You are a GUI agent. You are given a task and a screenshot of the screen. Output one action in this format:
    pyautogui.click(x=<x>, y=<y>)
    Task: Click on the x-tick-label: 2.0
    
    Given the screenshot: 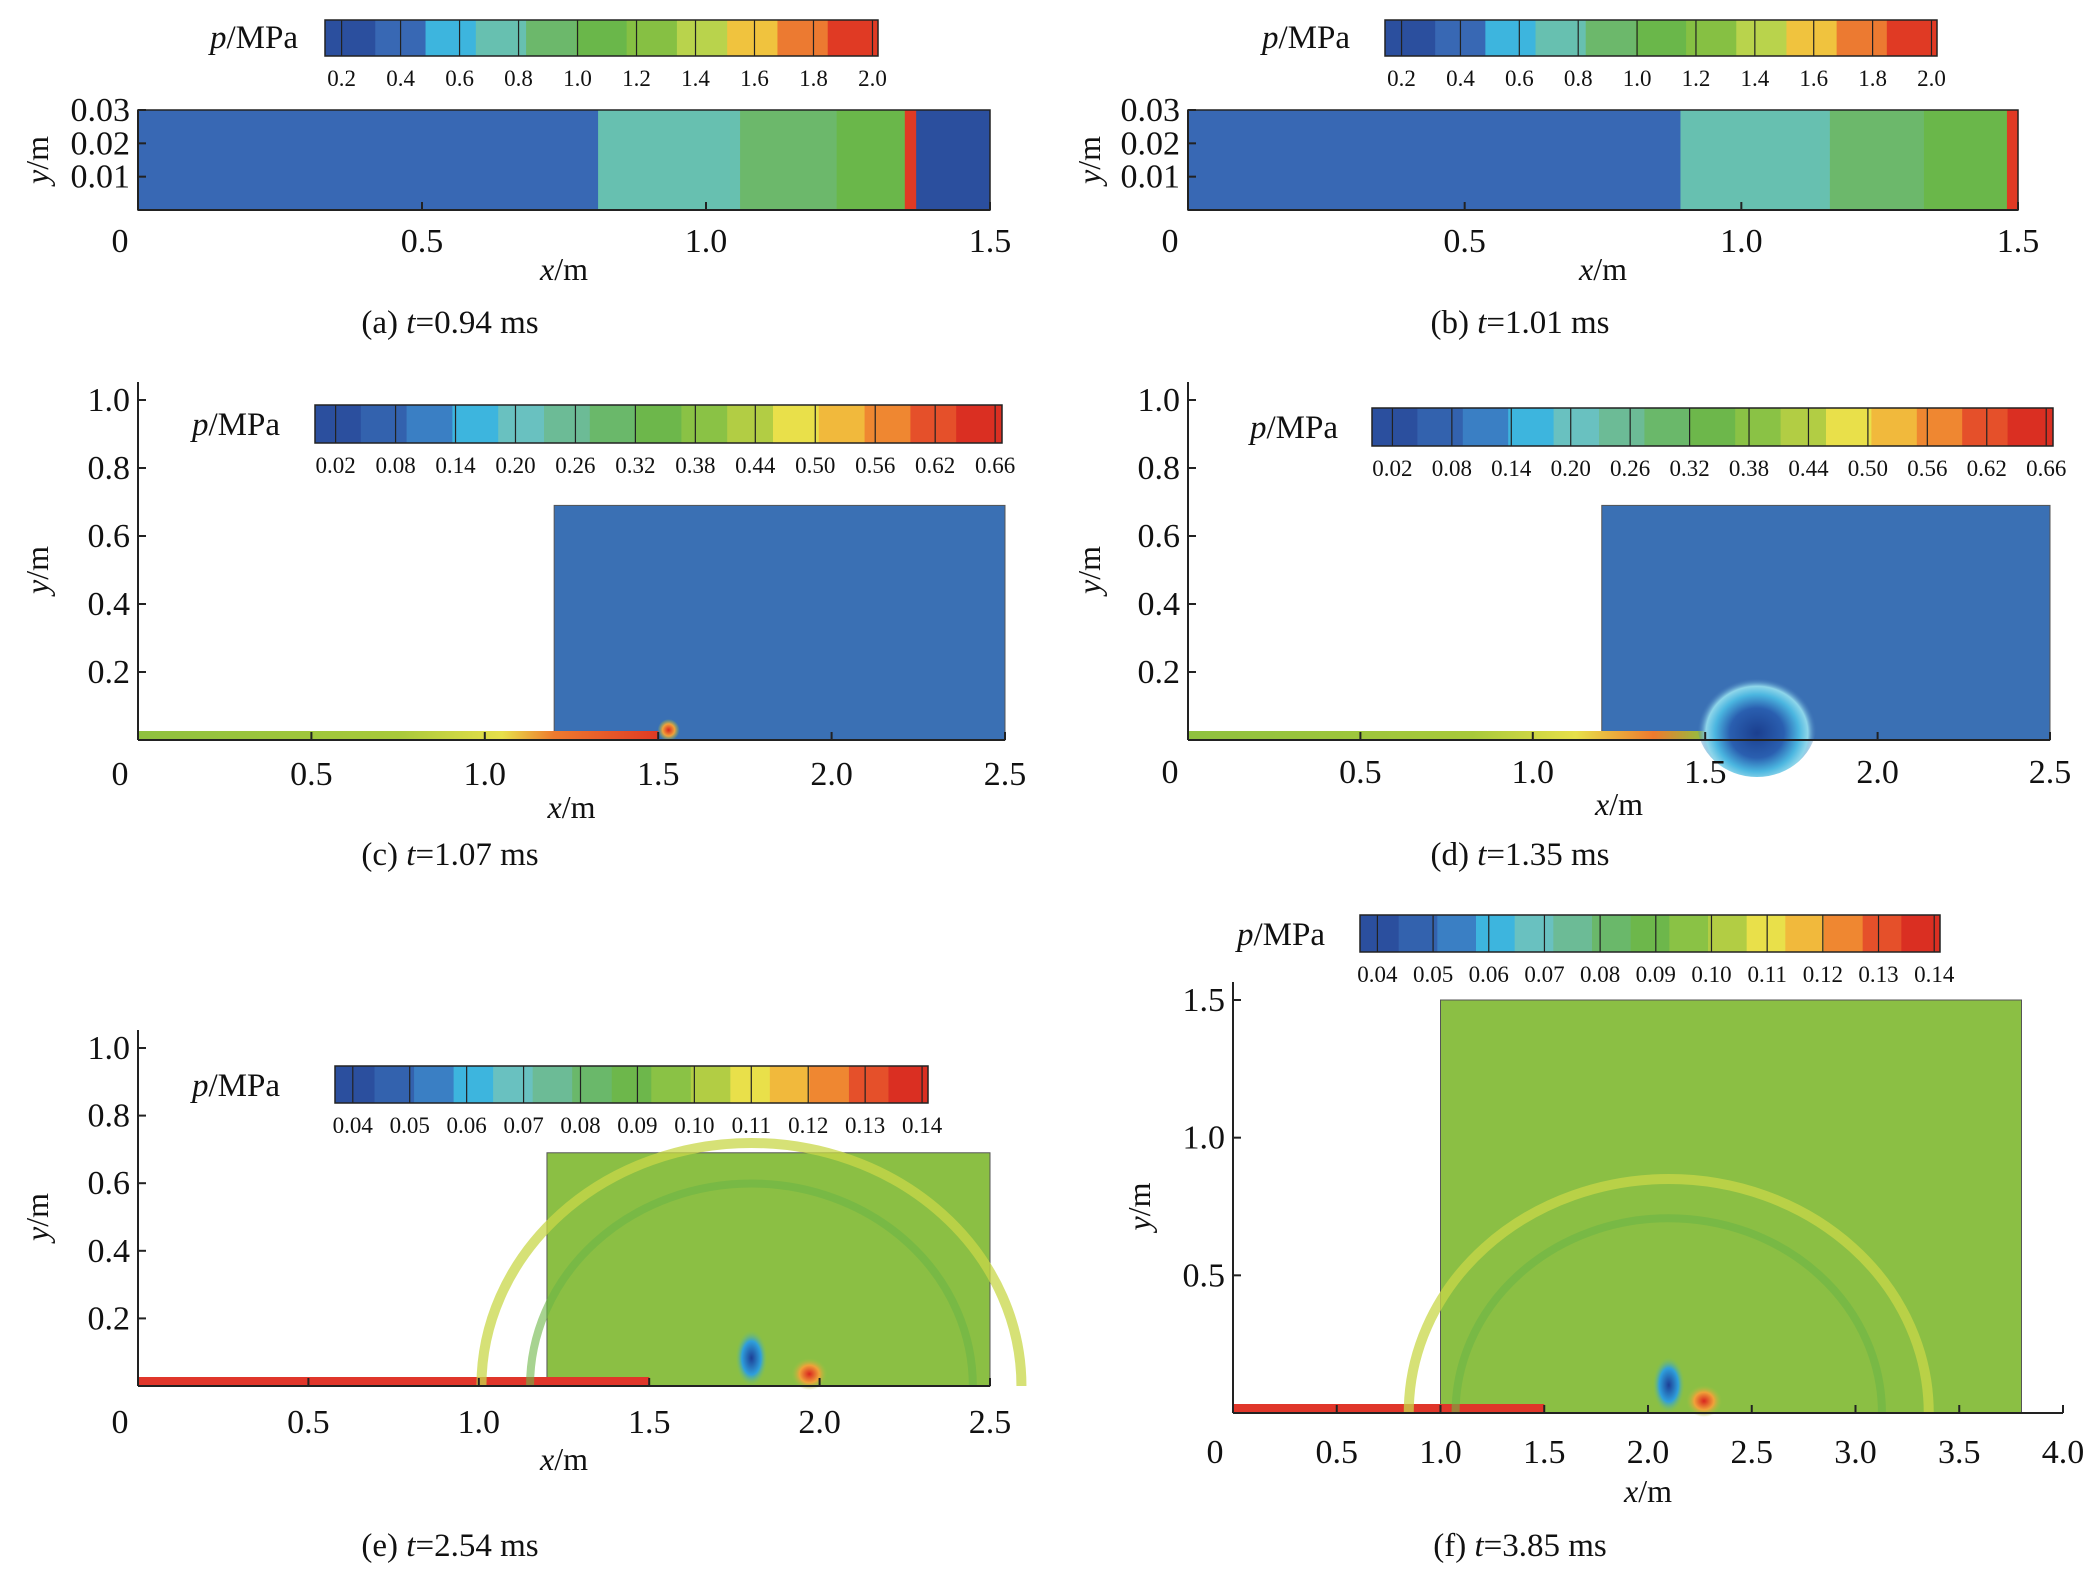 What is the action you would take?
    pyautogui.click(x=819, y=1422)
    